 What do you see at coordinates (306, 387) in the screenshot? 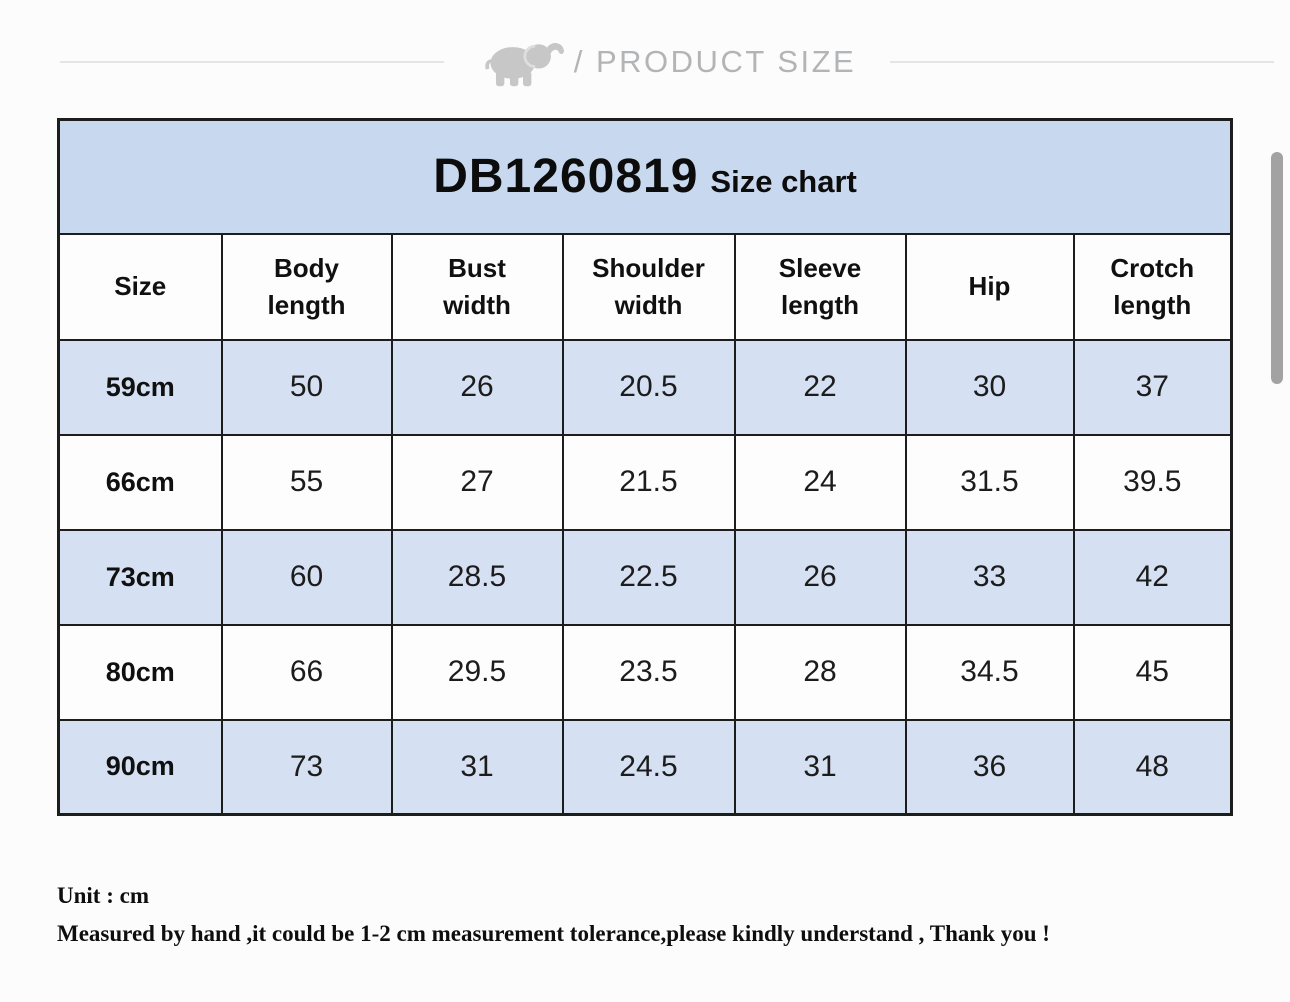
I see `value-cell: 50` at bounding box center [306, 387].